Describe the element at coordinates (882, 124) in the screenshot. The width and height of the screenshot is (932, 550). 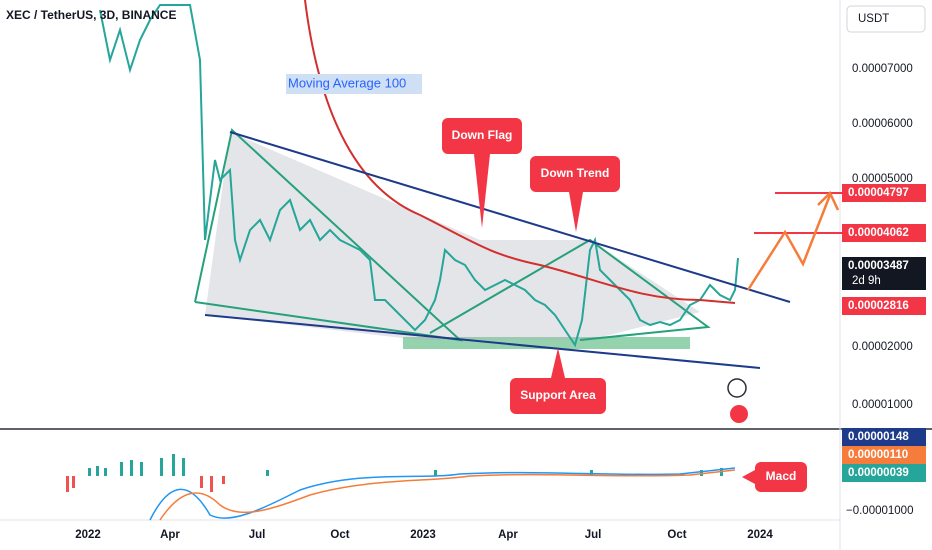
I see `price-tick-label: 0.00006000` at that location.